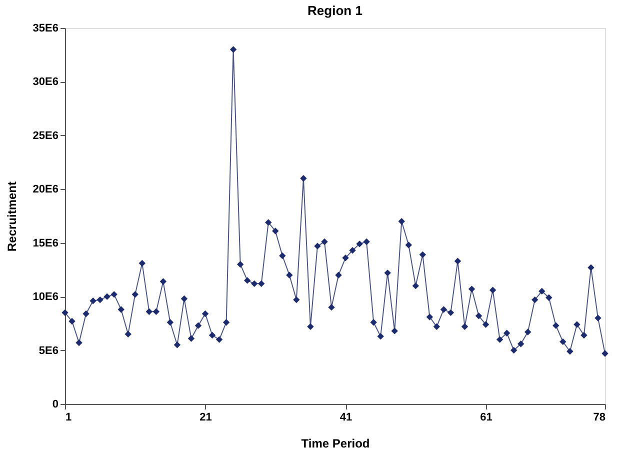 The height and width of the screenshot is (459, 632). I want to click on x-tick-label: 41, so click(346, 418).